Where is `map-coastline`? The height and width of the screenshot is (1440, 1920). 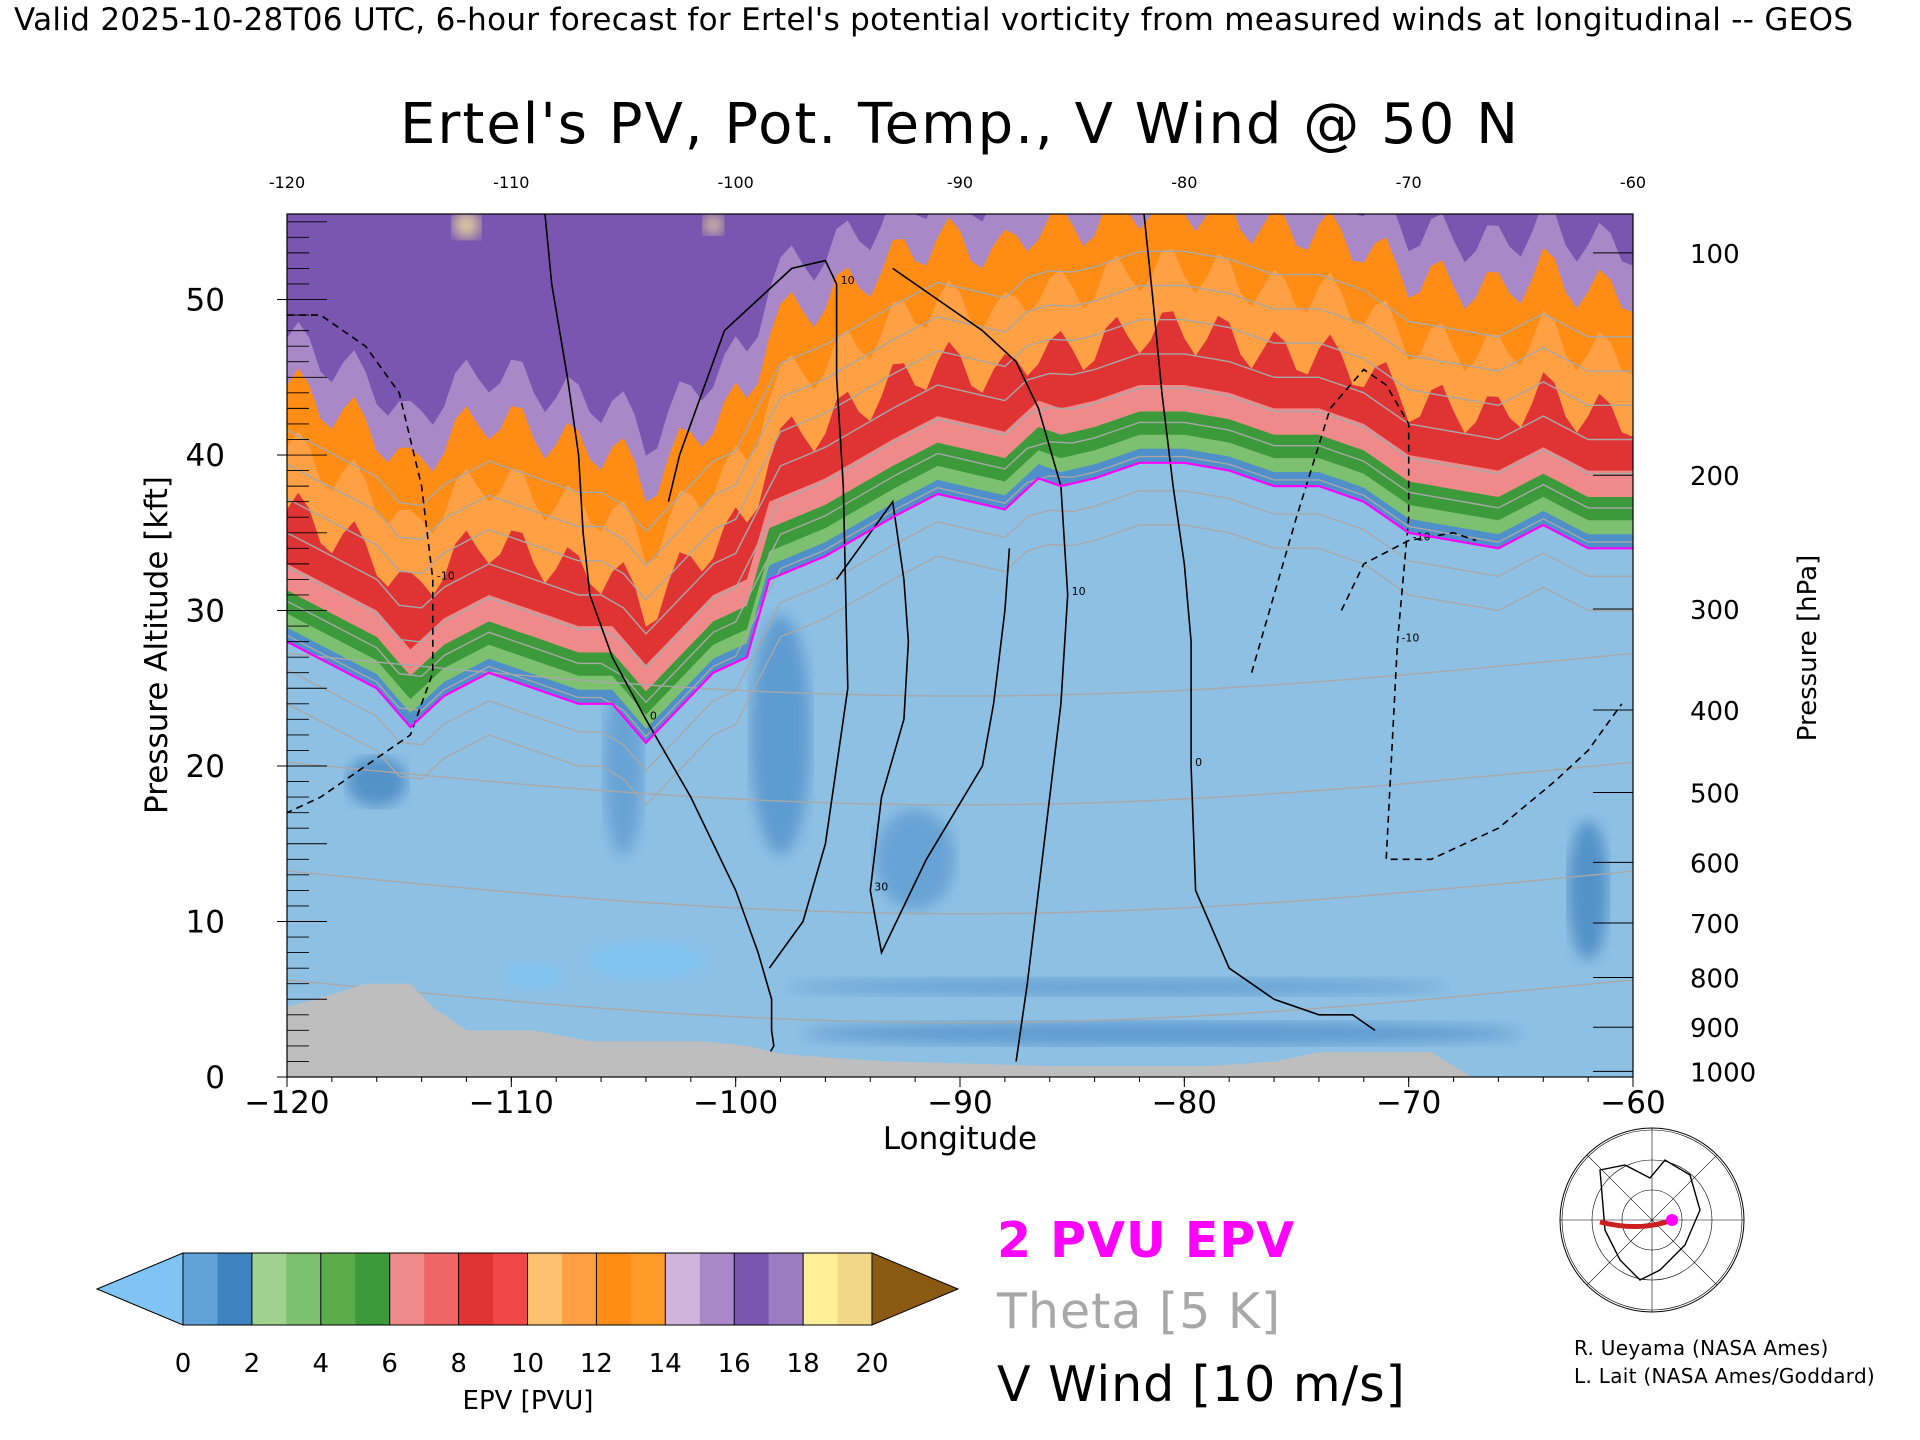 map-coastline is located at coordinates (1650, 1220).